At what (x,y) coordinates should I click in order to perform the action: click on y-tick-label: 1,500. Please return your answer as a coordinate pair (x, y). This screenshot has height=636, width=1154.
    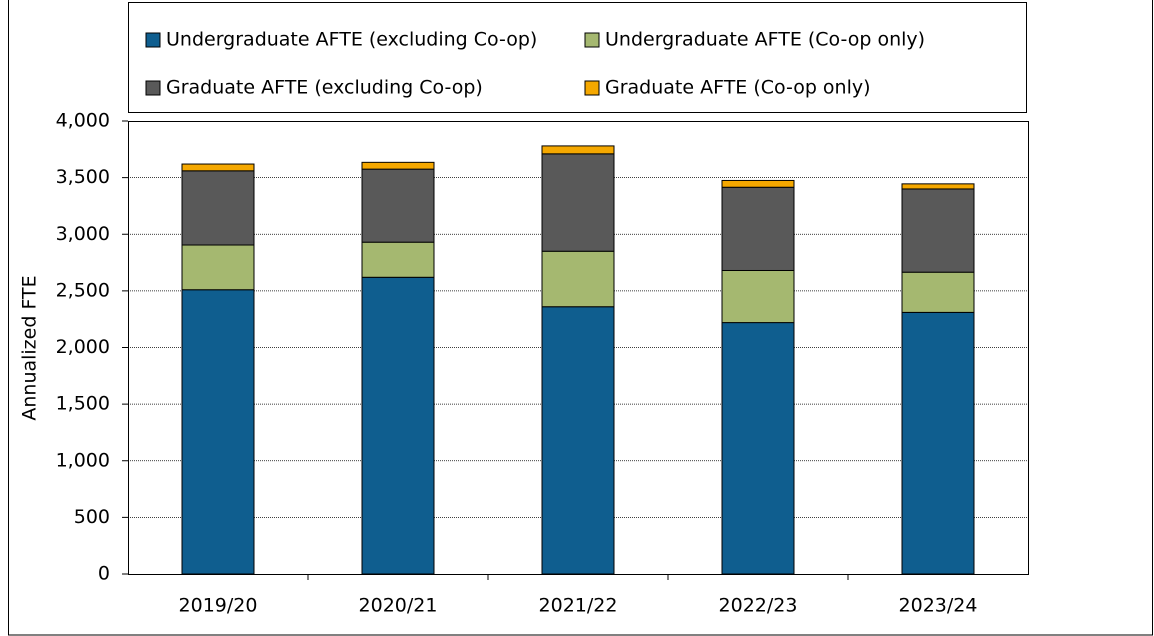
    Looking at the image, I should click on (83, 404).